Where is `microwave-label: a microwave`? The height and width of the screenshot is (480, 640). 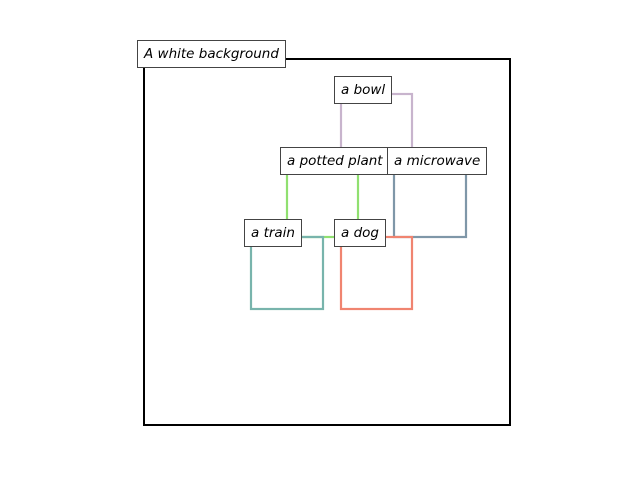 microwave-label: a microwave is located at coordinates (437, 161).